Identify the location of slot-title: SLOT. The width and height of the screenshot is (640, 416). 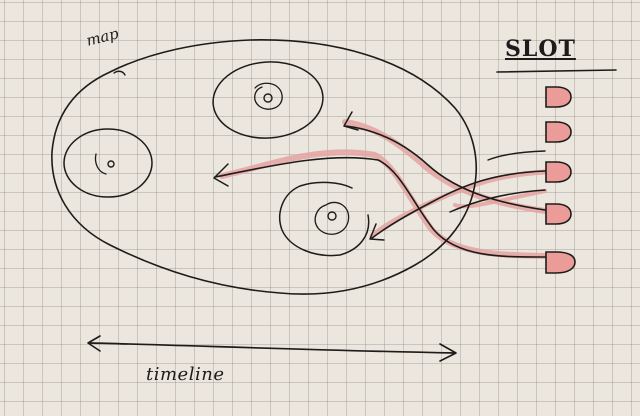
(540, 49).